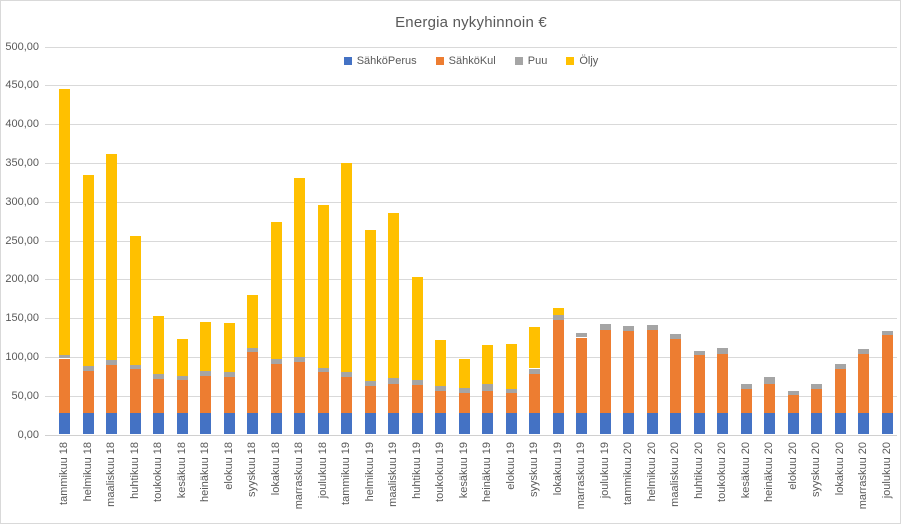 The height and width of the screenshot is (524, 901). What do you see at coordinates (628, 423) in the screenshot?
I see `bar-tammikuu-20-sahkoperus` at bounding box center [628, 423].